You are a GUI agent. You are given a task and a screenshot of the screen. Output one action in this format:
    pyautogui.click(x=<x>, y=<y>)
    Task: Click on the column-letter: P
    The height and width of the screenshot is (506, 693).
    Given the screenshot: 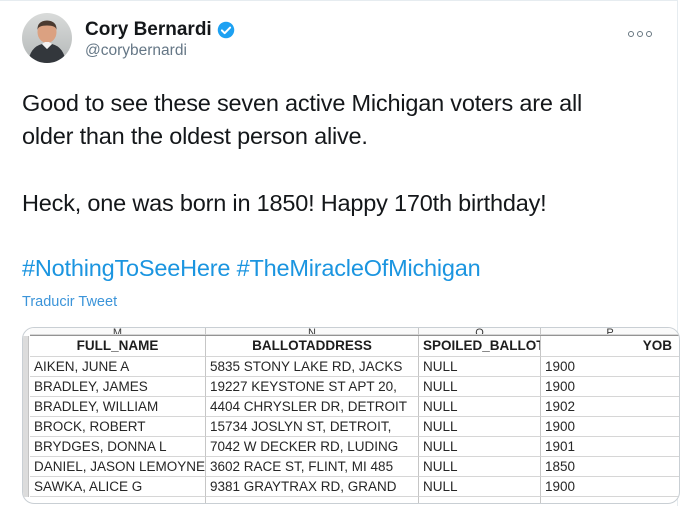 What is the action you would take?
    pyautogui.click(x=610, y=331)
    